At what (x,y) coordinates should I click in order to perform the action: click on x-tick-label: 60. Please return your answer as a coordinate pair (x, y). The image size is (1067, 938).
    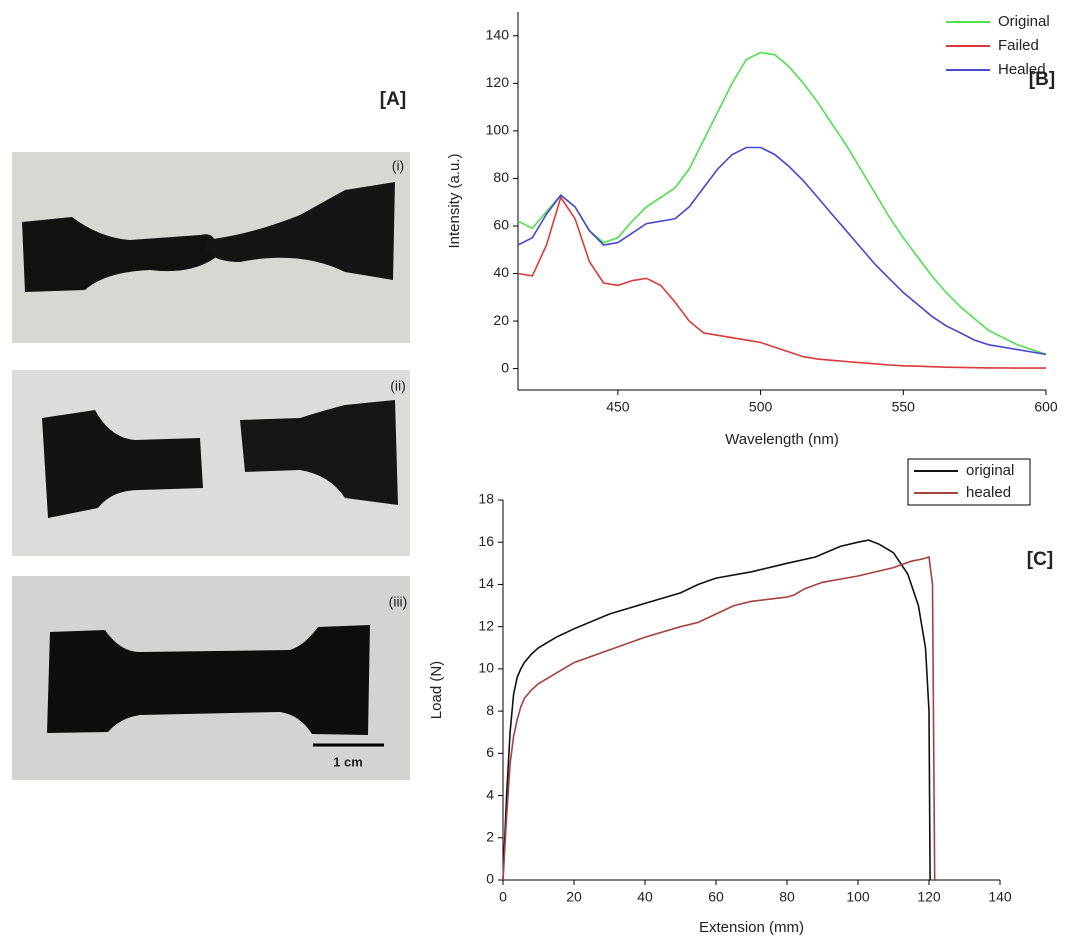
    Looking at the image, I should click on (716, 897).